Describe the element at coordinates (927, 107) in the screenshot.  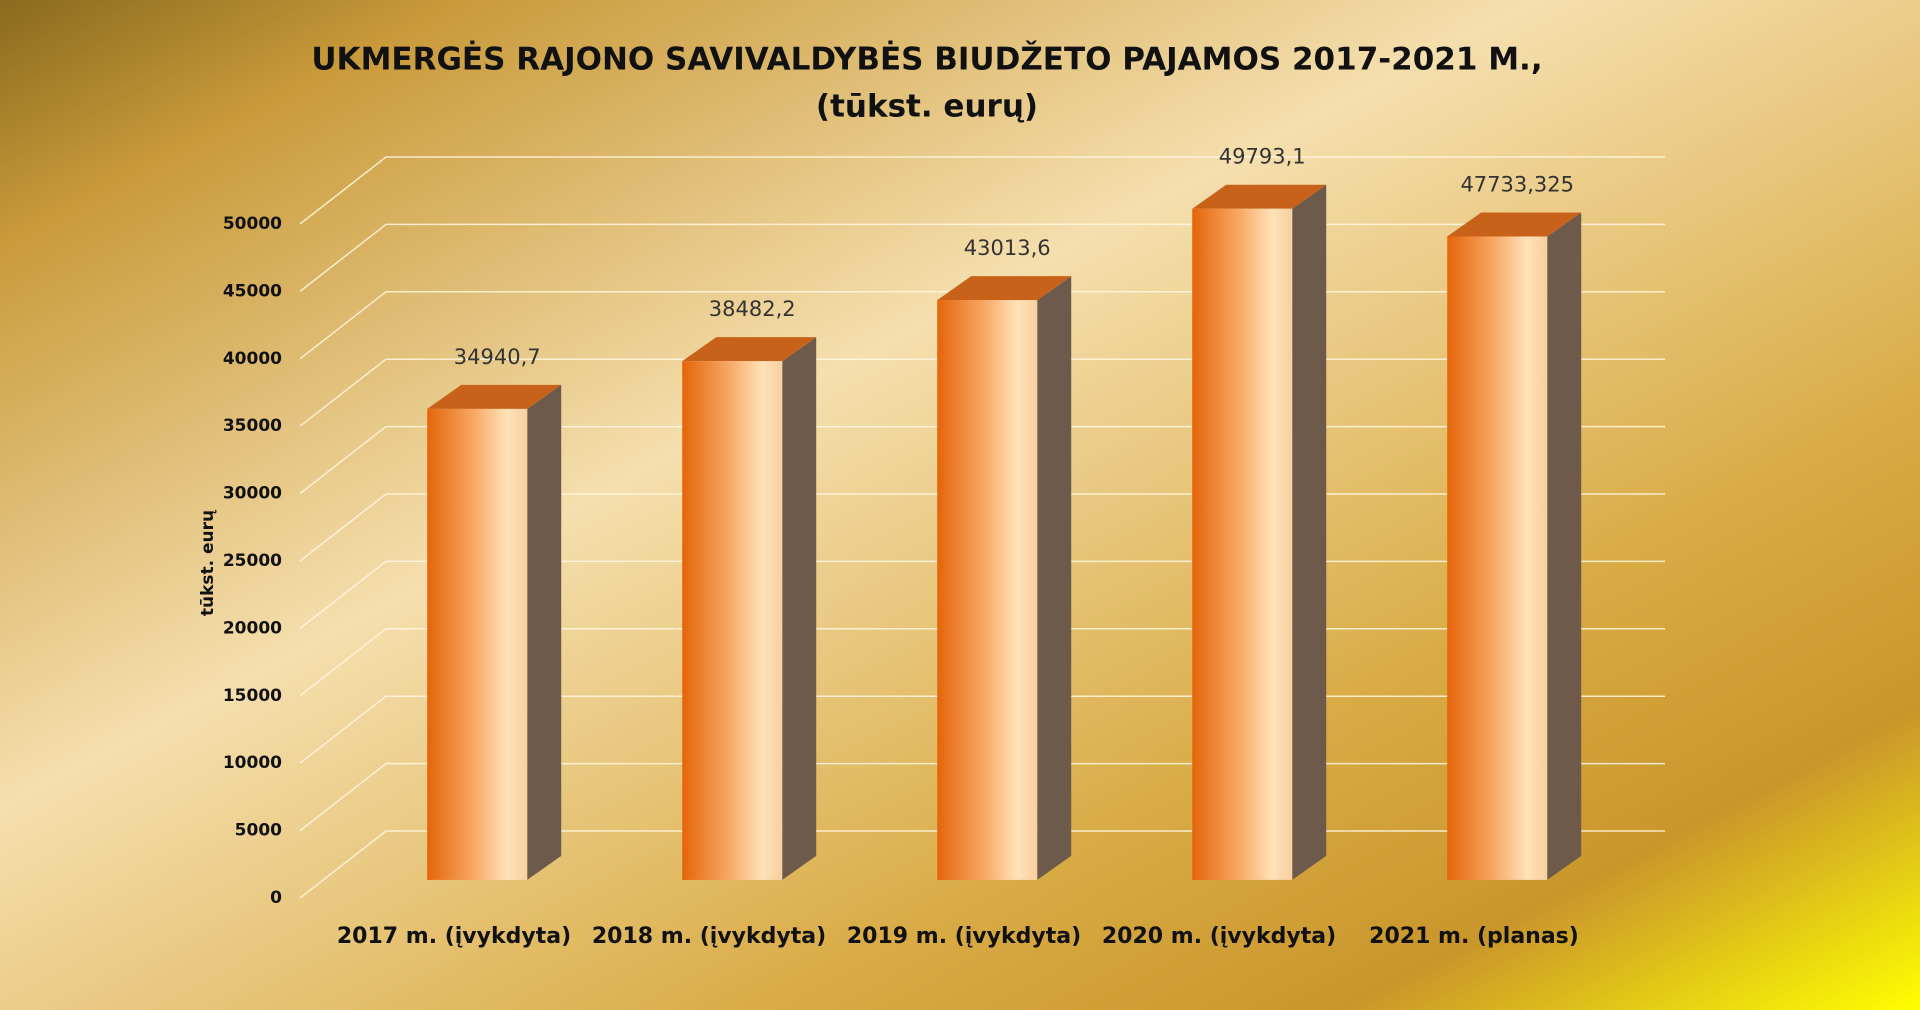
I see `chart-subtitle: (tūkst. eurų)` at that location.